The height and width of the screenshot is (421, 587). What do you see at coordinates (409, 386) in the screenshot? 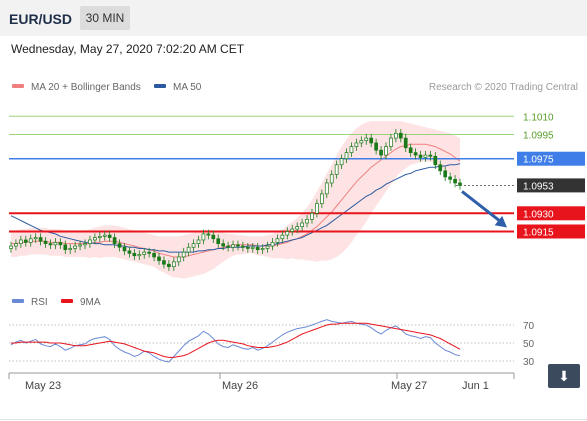
I see `x-tick-label: May 27` at bounding box center [409, 386].